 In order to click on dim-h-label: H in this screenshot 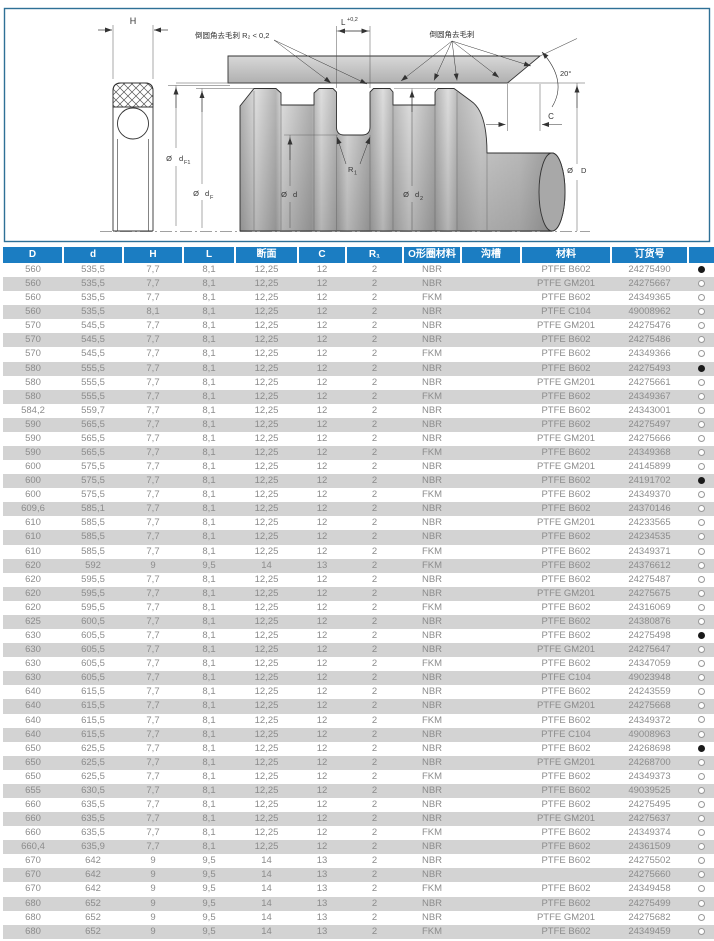, I will do `click(133, 21)`.